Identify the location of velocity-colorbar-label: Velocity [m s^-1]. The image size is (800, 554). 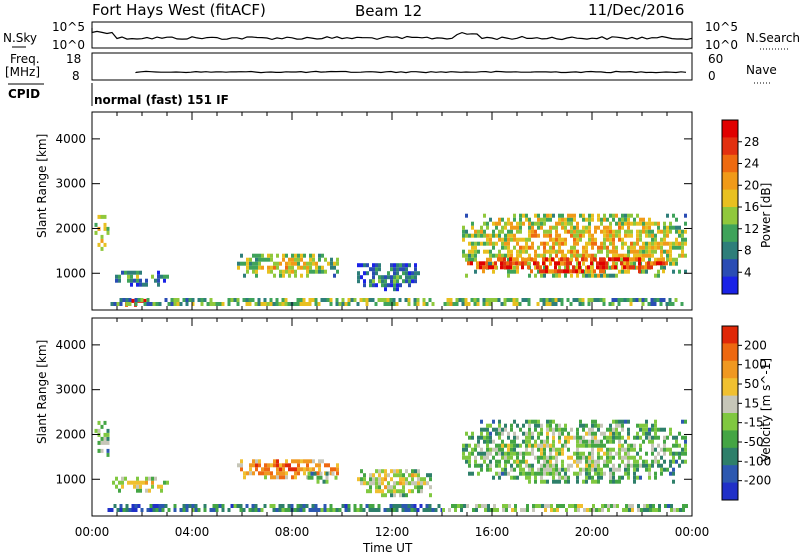
(766, 410).